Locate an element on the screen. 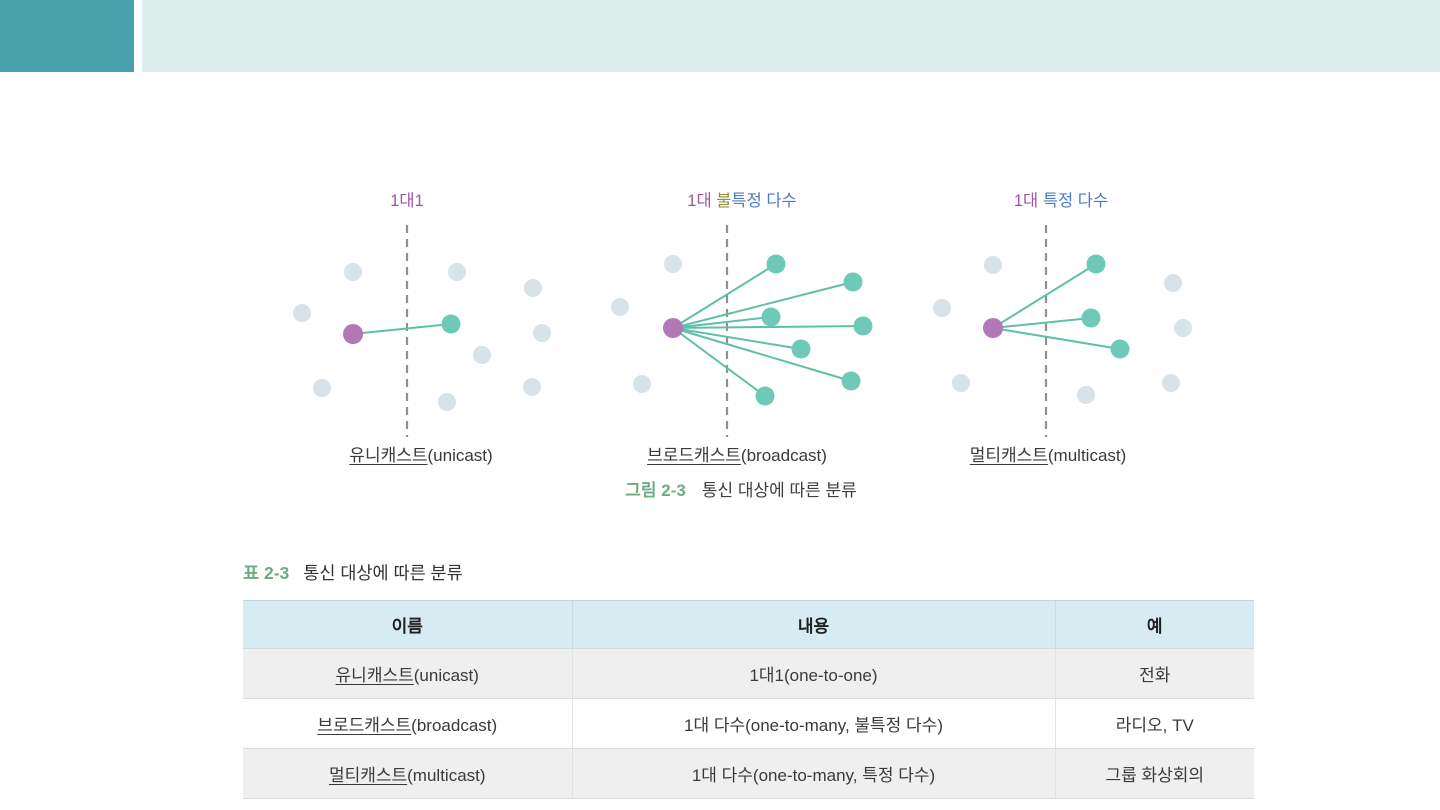 The height and width of the screenshot is (810, 1440). title-part: 1대1 is located at coordinates (407, 201).